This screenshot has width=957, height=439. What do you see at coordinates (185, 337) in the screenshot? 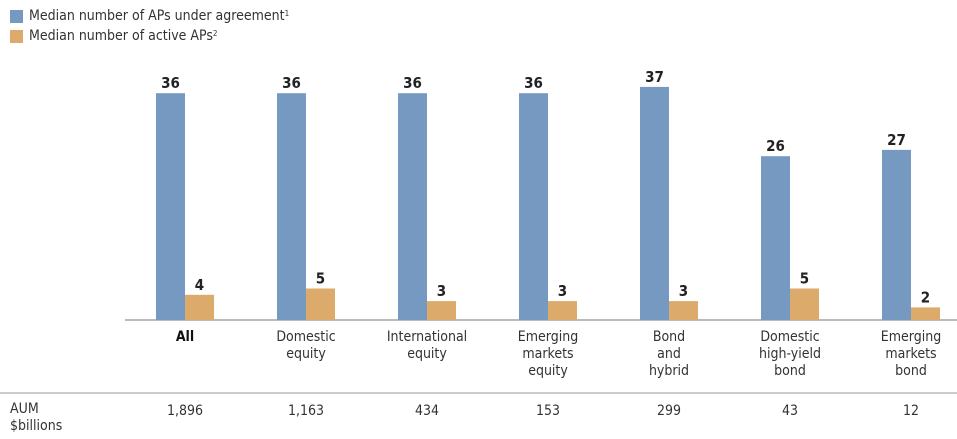
I see `category-label-0-line-0: All` at bounding box center [185, 337].